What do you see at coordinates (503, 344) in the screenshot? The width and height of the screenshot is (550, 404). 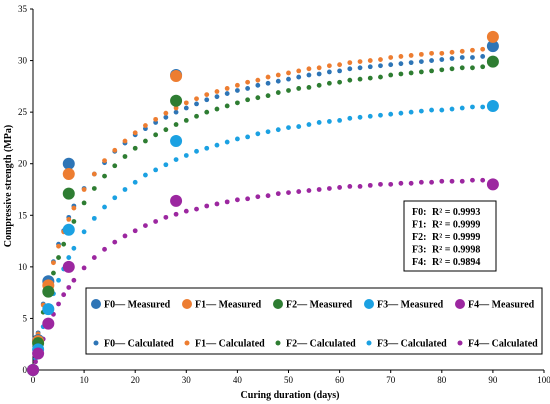 I see `legend-label: F4— Calculated` at bounding box center [503, 344].